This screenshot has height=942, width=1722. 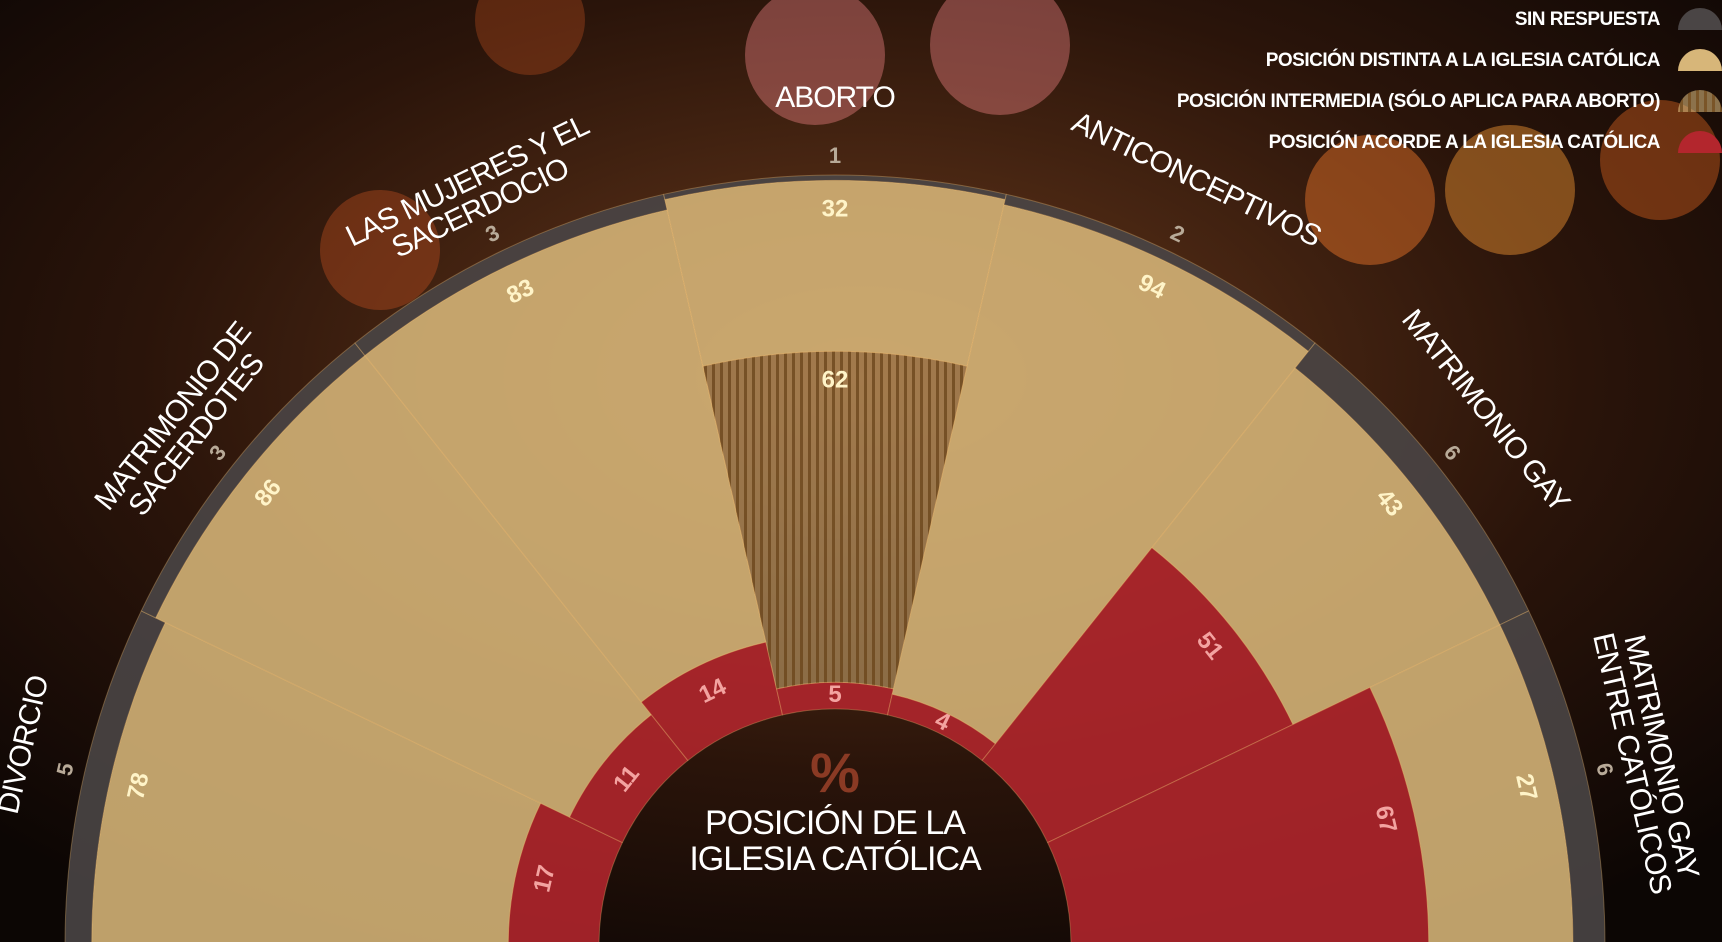 What do you see at coordinates (1604, 770) in the screenshot?
I see `no-answer-label: 6` at bounding box center [1604, 770].